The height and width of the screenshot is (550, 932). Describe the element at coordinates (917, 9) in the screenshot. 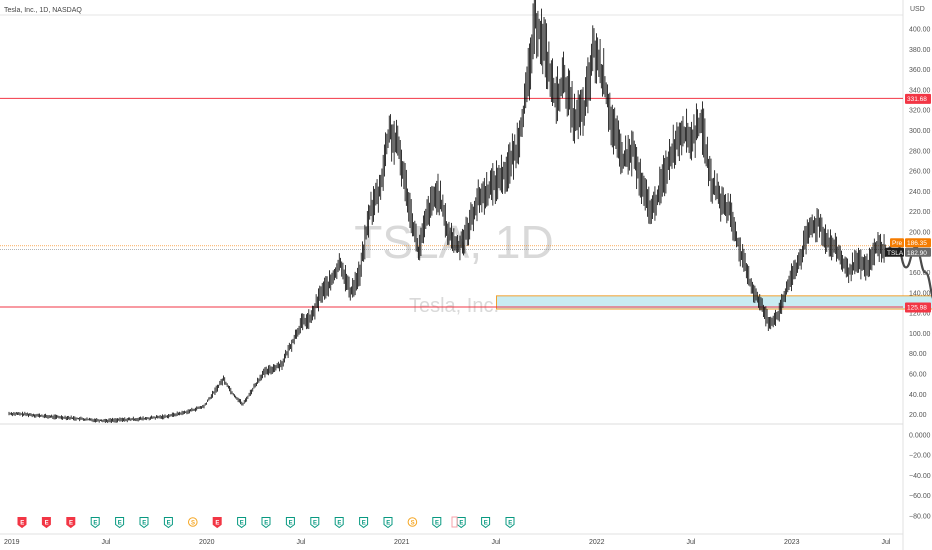

I see `currency-label: USD` at that location.